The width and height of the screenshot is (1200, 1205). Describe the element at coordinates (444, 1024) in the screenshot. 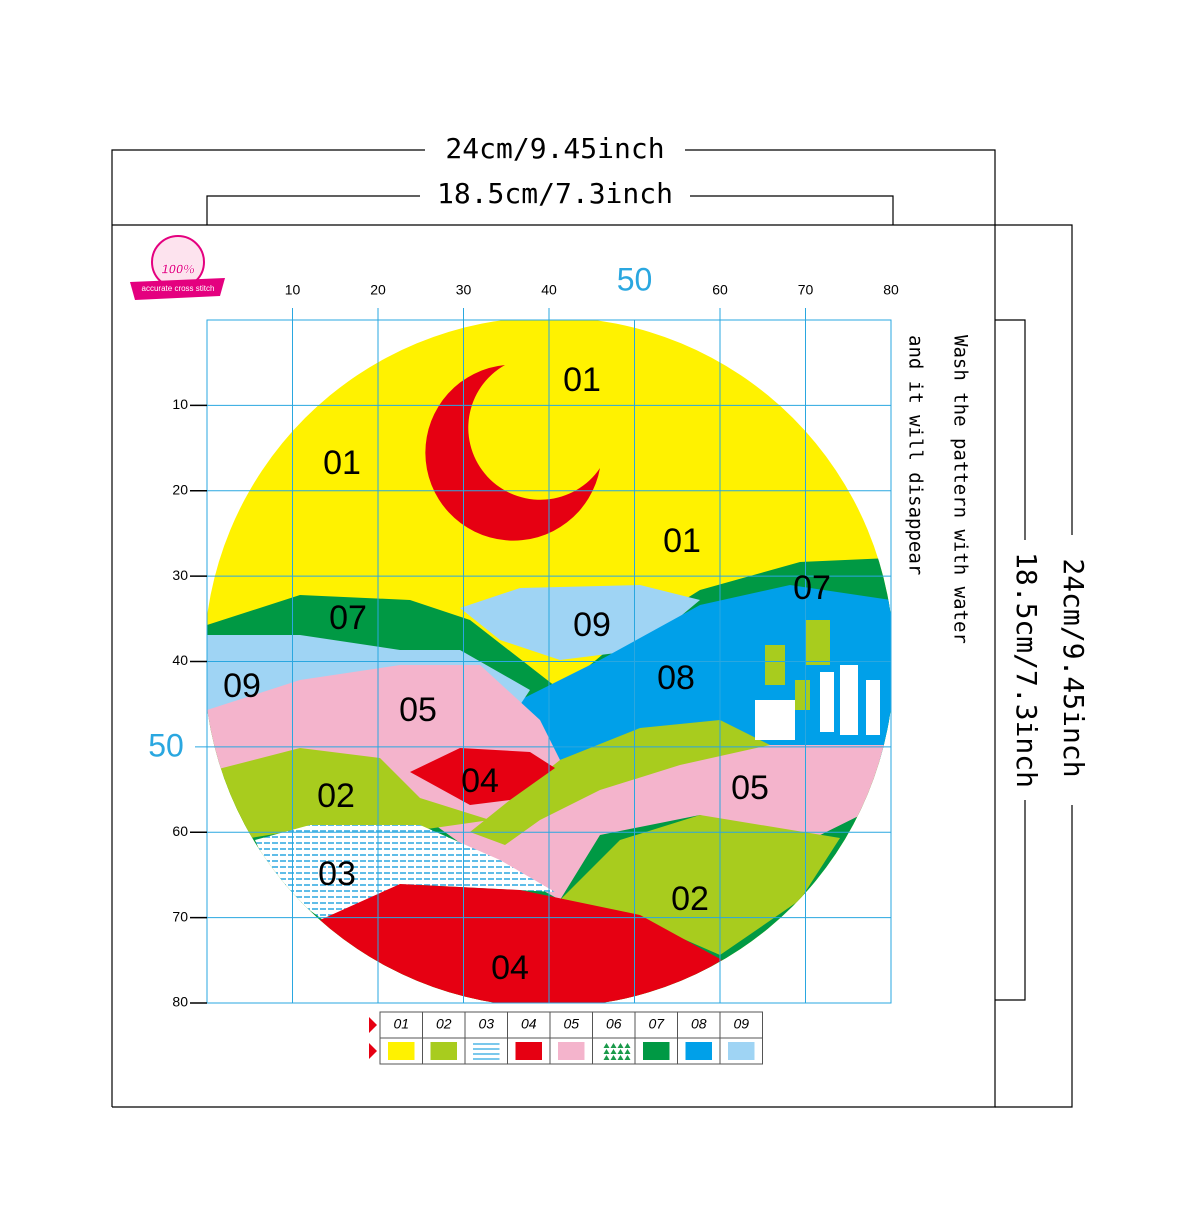

I see `legend-code: 02` at that location.